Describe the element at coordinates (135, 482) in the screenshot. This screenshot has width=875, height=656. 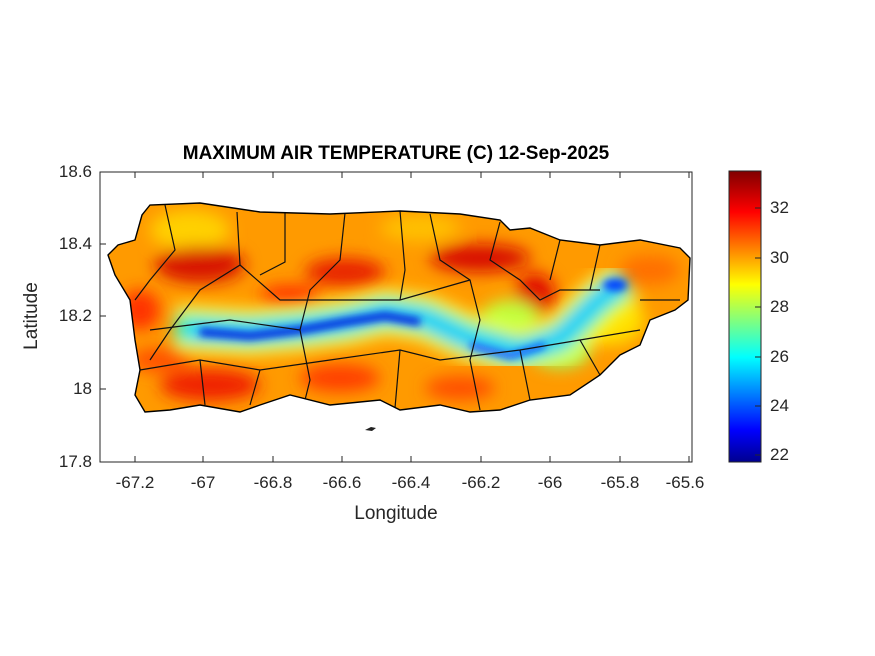
I see `x-tick-label: -67.2` at that location.